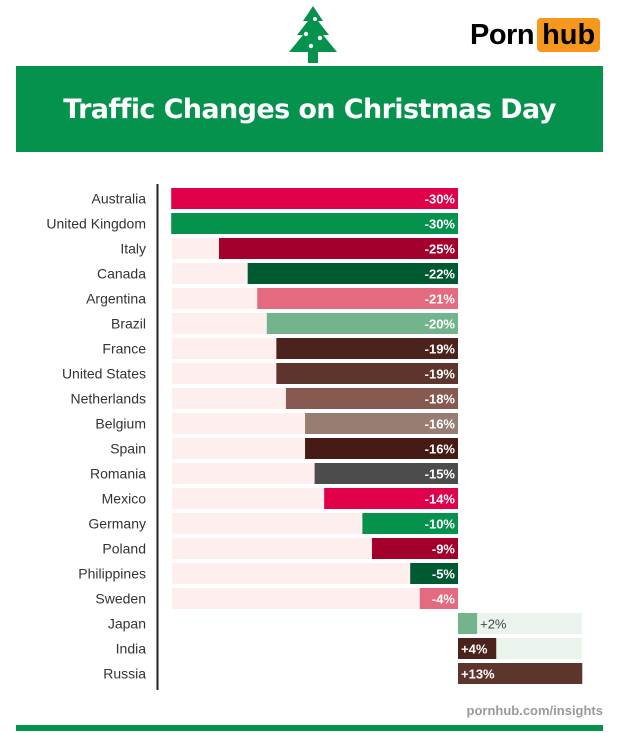 This screenshot has width=620, height=738. What do you see at coordinates (117, 524) in the screenshot?
I see `category-label: Germany` at bounding box center [117, 524].